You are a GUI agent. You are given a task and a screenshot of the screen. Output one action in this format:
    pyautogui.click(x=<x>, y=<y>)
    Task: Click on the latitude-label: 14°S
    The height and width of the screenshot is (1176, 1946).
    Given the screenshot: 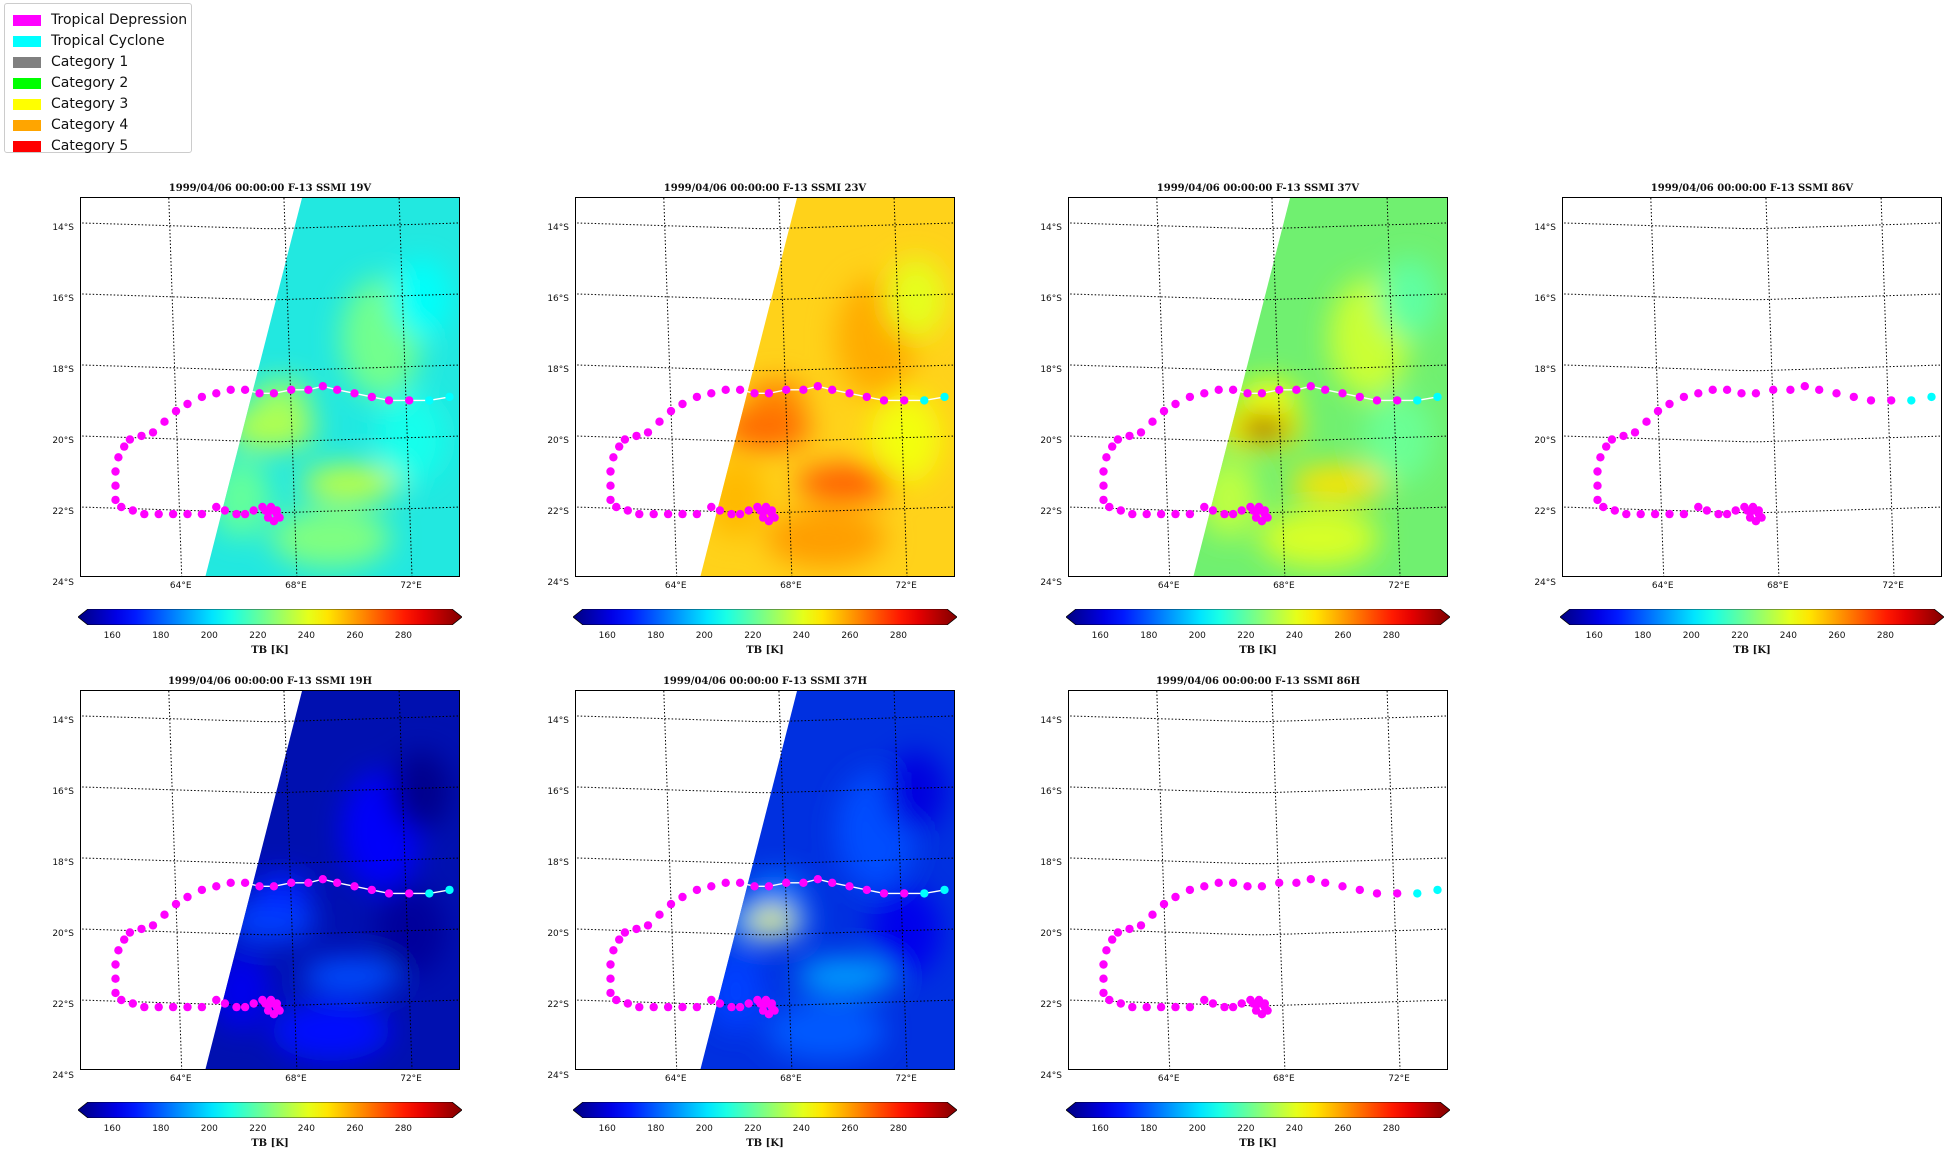 What is the action you would take?
    pyautogui.click(x=558, y=720)
    